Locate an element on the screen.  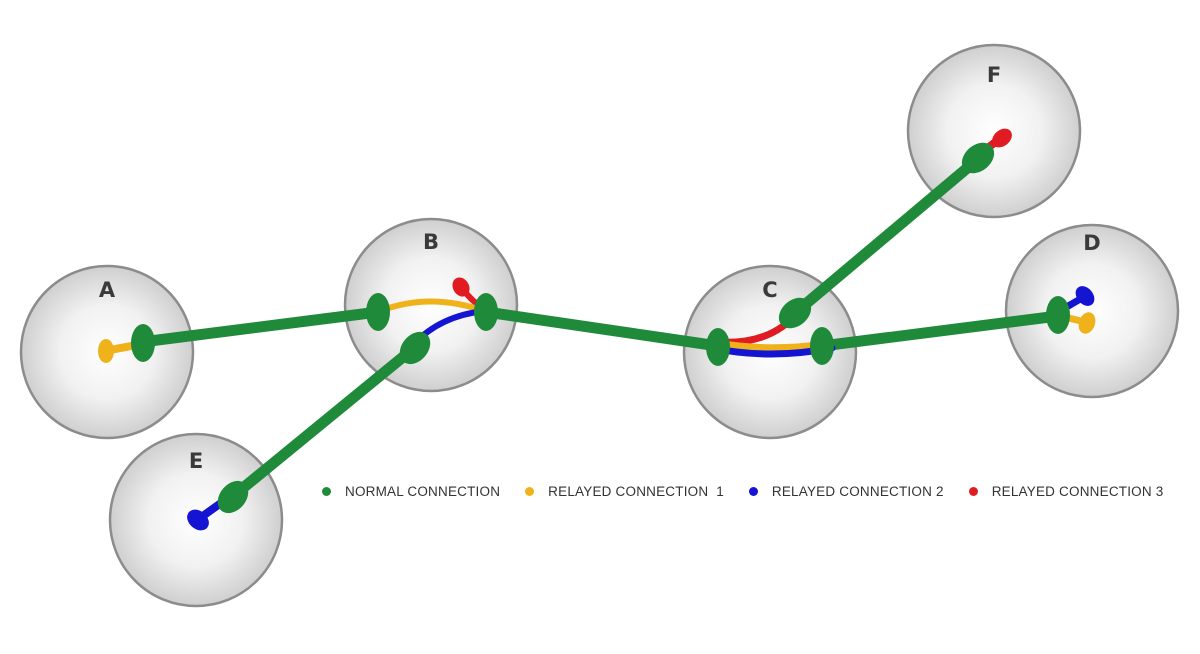
node-b is located at coordinates (431, 305).